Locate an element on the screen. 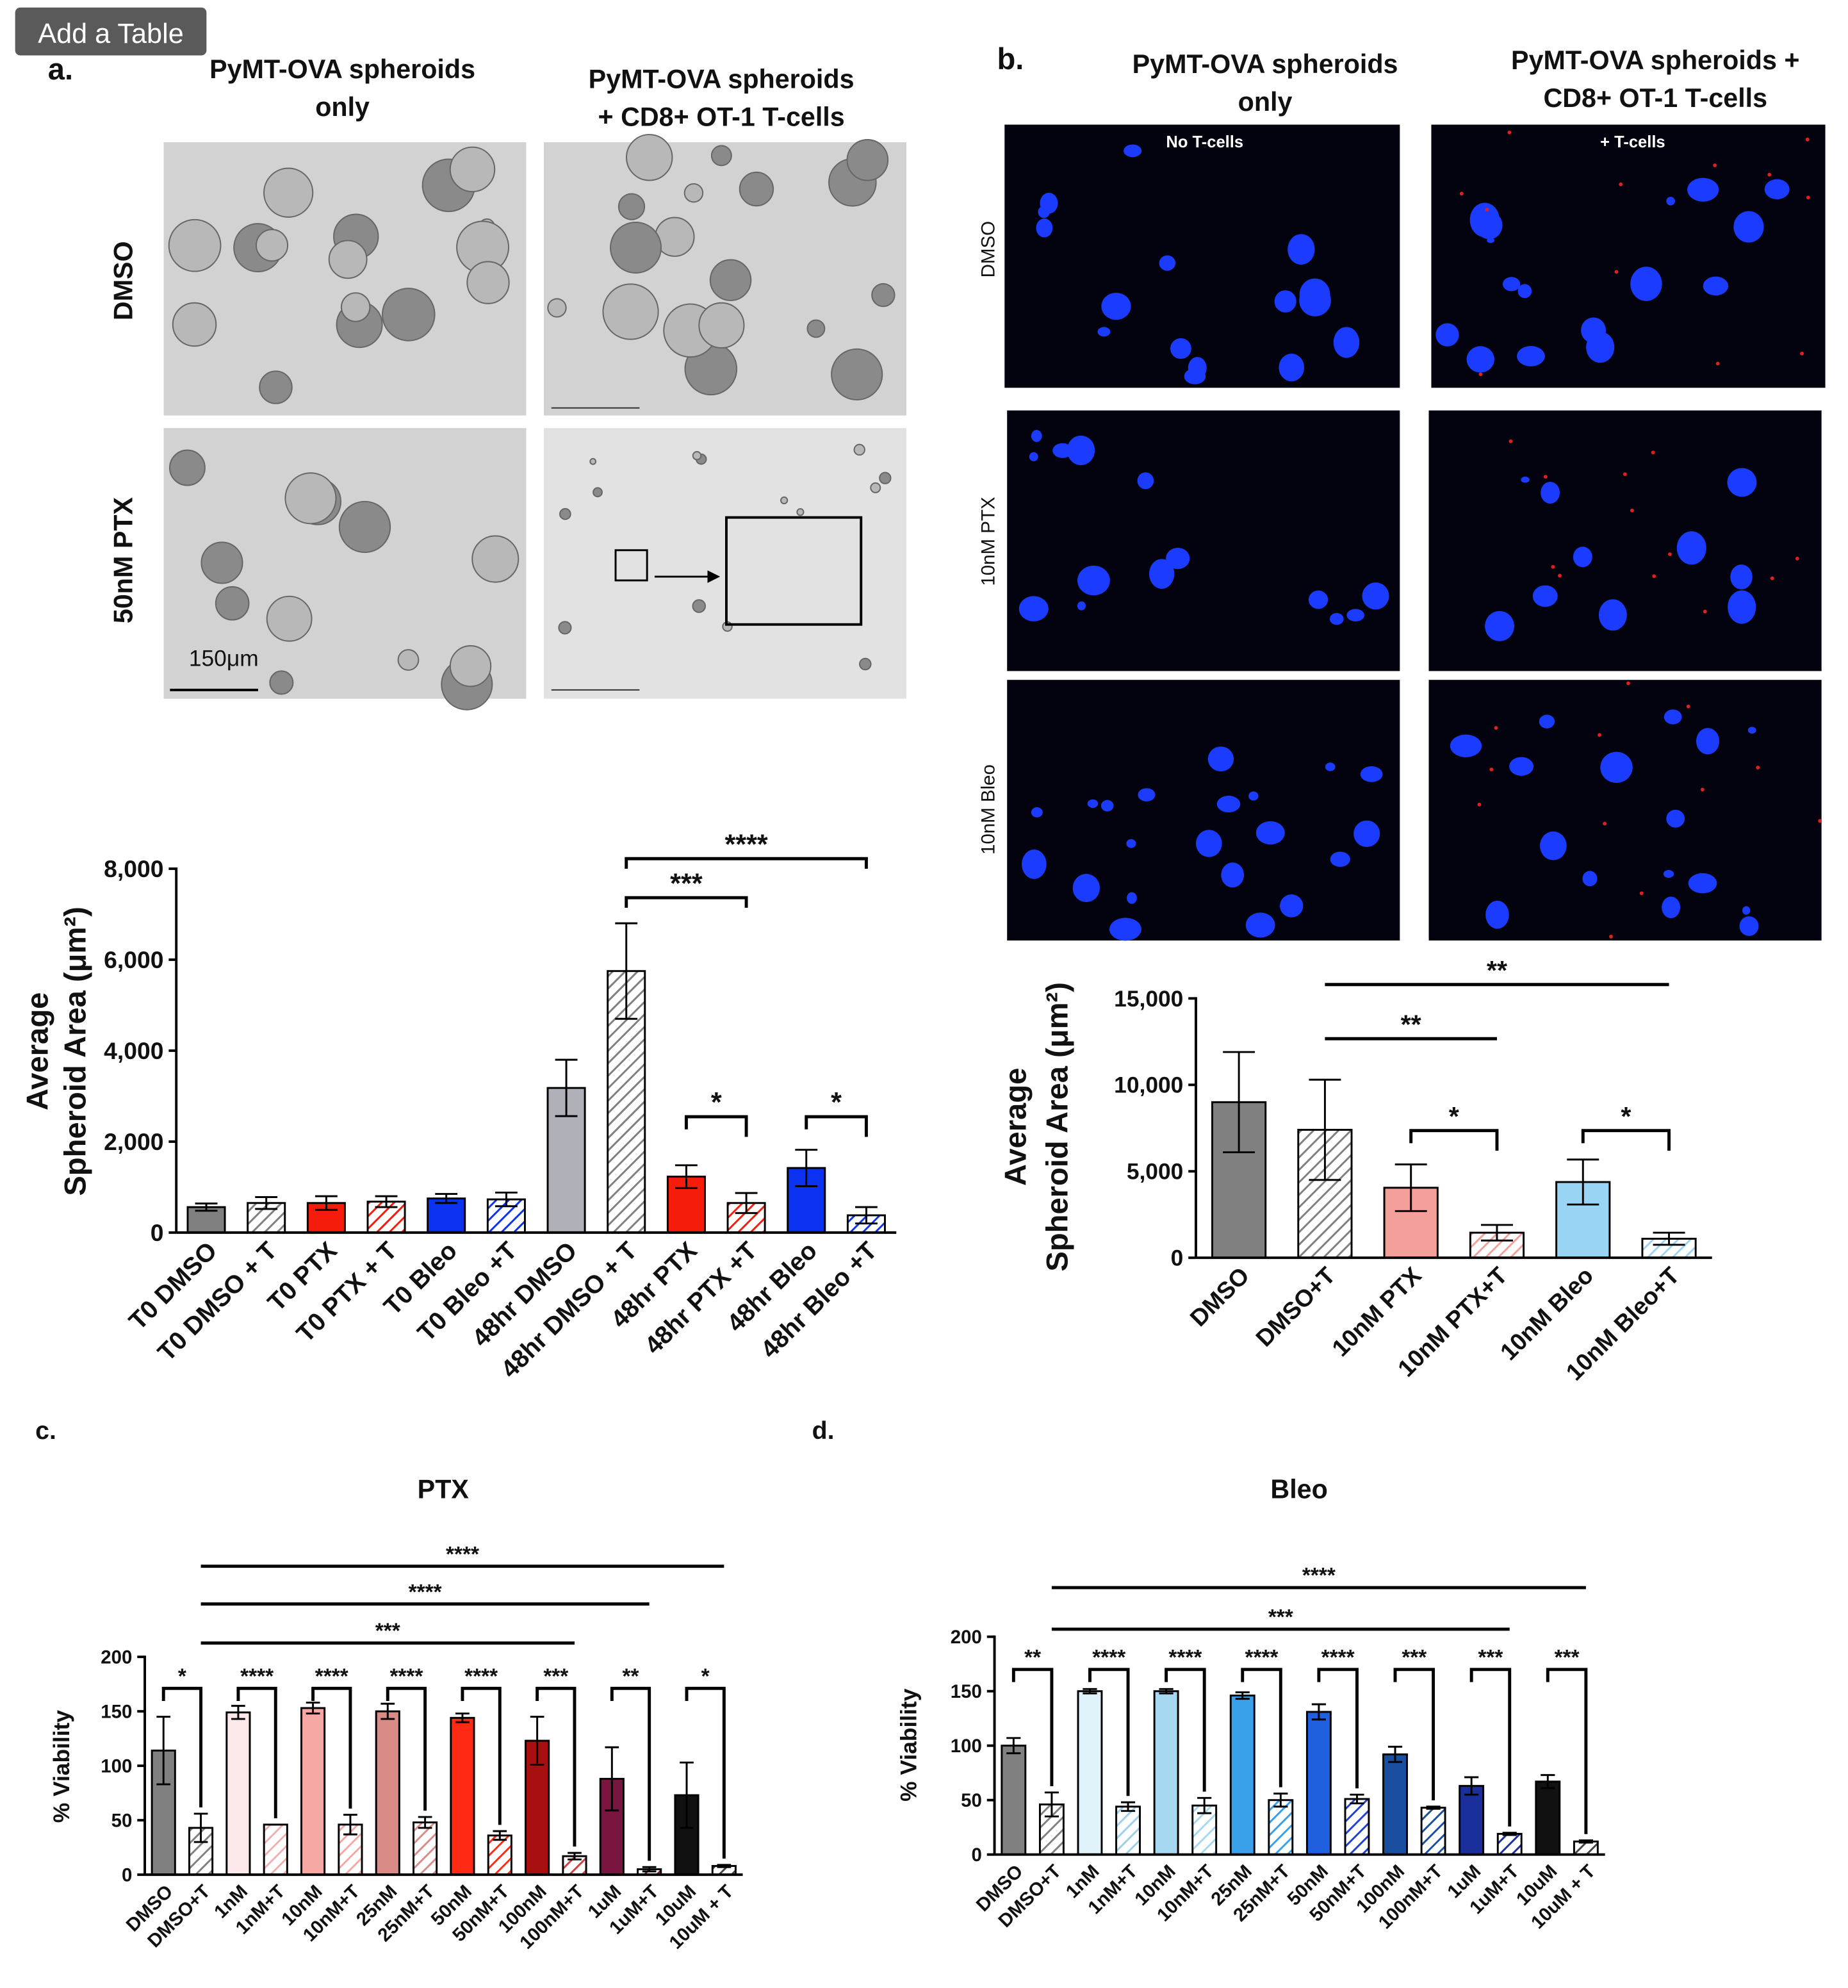  image-label: + T-cells is located at coordinates (1632, 142).